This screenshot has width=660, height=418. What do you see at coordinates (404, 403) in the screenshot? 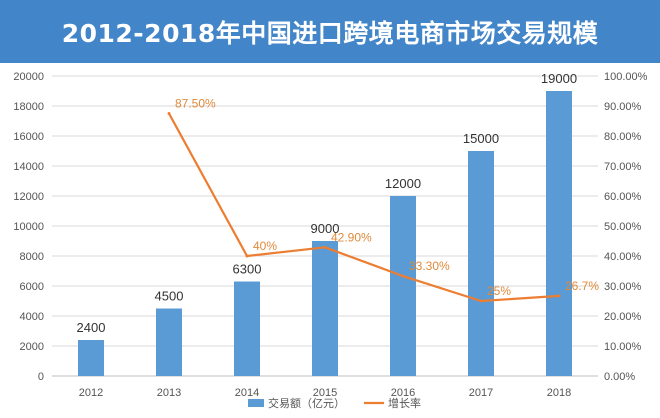
I see `legend-label-line: 增长率` at bounding box center [404, 403].